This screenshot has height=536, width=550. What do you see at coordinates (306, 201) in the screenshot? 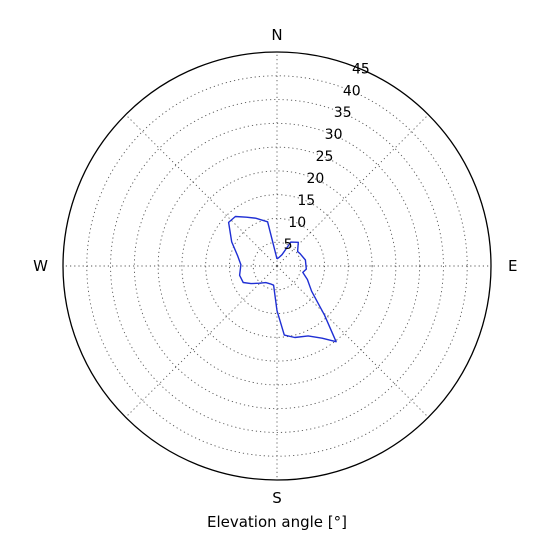
I see `radial-tick-label: 15` at bounding box center [306, 201].